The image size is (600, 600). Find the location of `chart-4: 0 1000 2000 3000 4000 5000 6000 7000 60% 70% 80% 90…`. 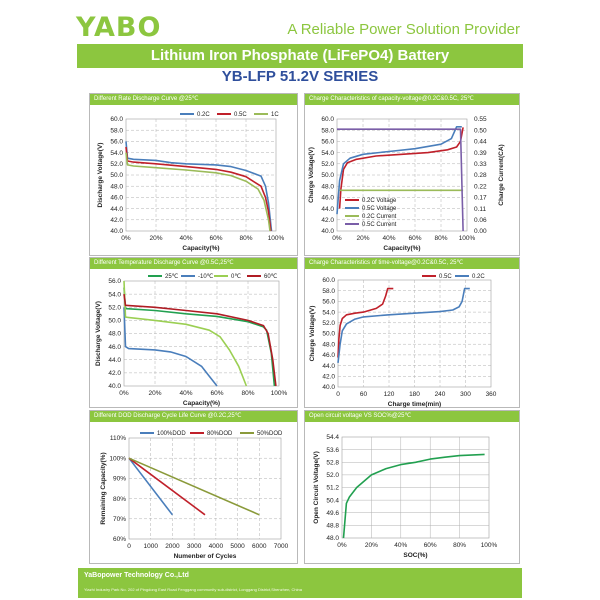

chart-4: 0 1000 2000 3000 4000 5000 6000 7000 60% 70% 80% 90… is located at coordinates (194, 495).